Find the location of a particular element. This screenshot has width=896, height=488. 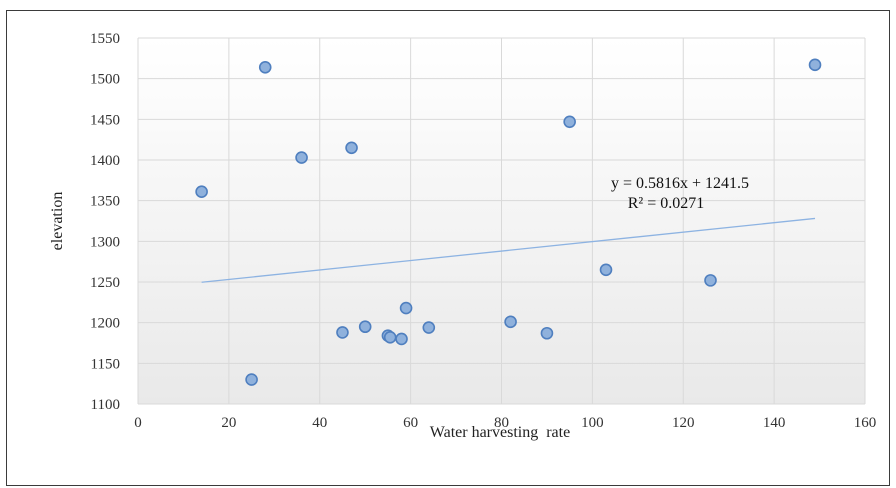

y-tick-label: 1350 is located at coordinates (105, 202).